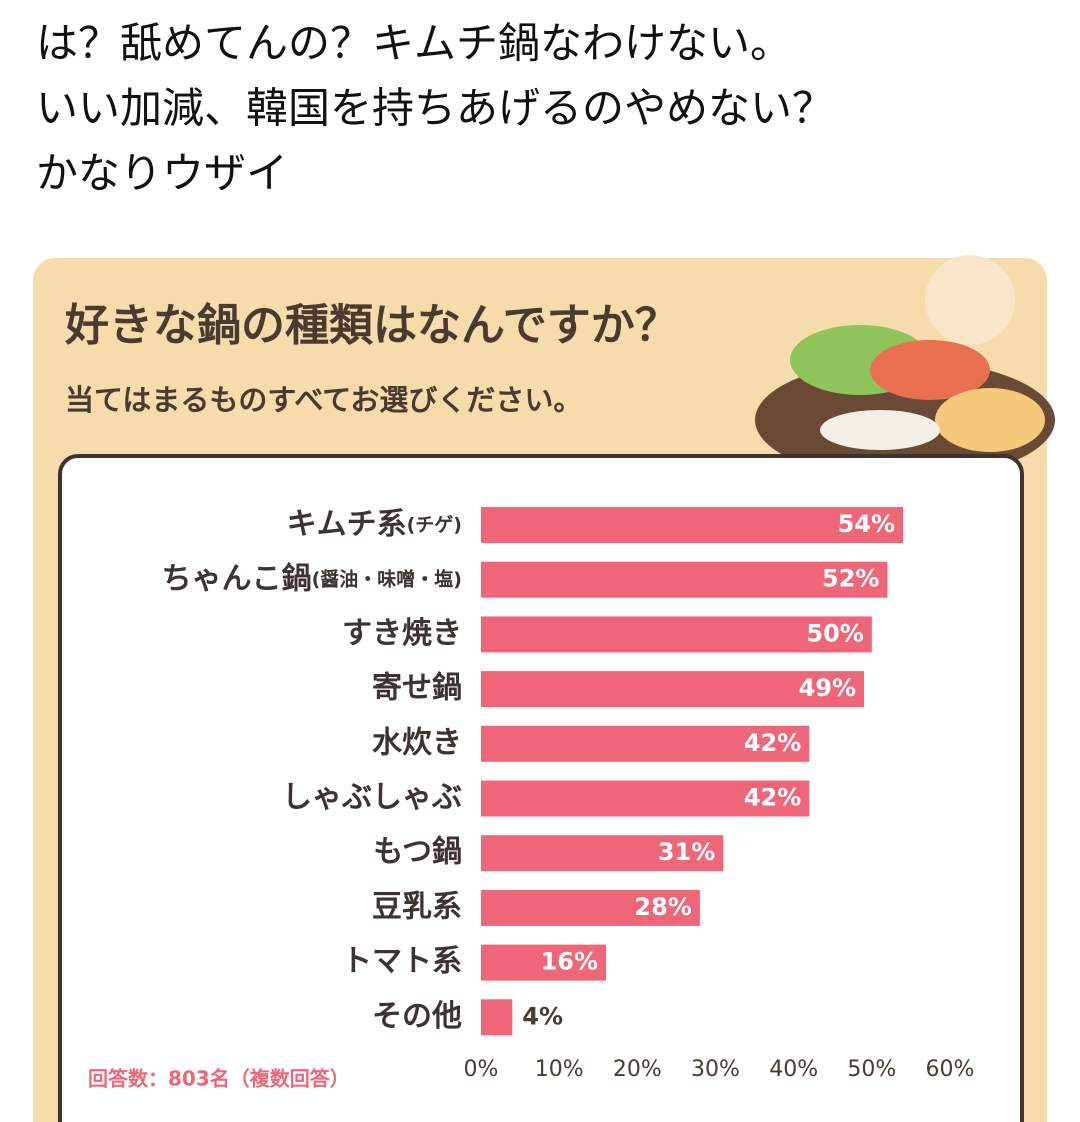 This screenshot has width=1080, height=1122. I want to click on x-tick-label: 10%, so click(559, 1069).